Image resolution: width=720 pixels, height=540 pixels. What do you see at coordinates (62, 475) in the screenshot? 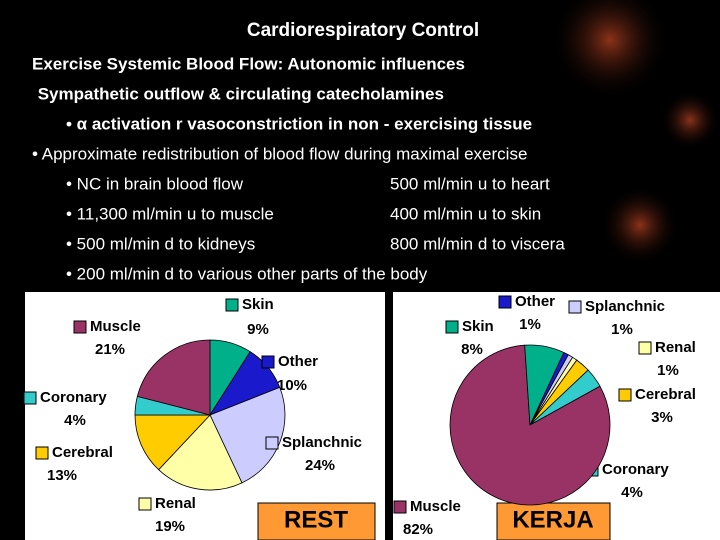
I see `slice-value-label: 13%` at bounding box center [62, 475].